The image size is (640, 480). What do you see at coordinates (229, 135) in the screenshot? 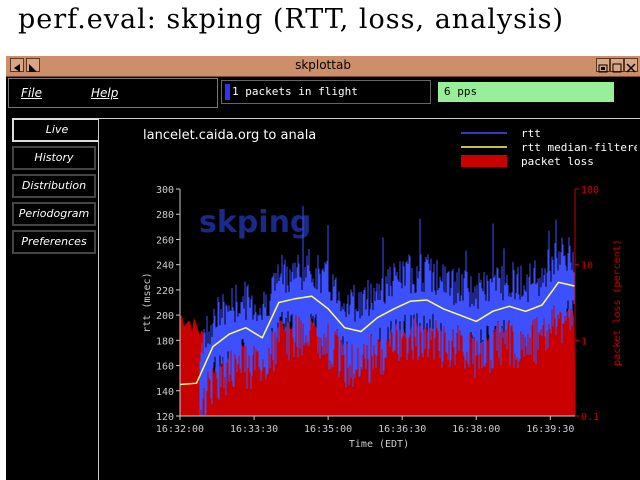
I see `chart-title: lancelet.caida.org to anala` at bounding box center [229, 135].